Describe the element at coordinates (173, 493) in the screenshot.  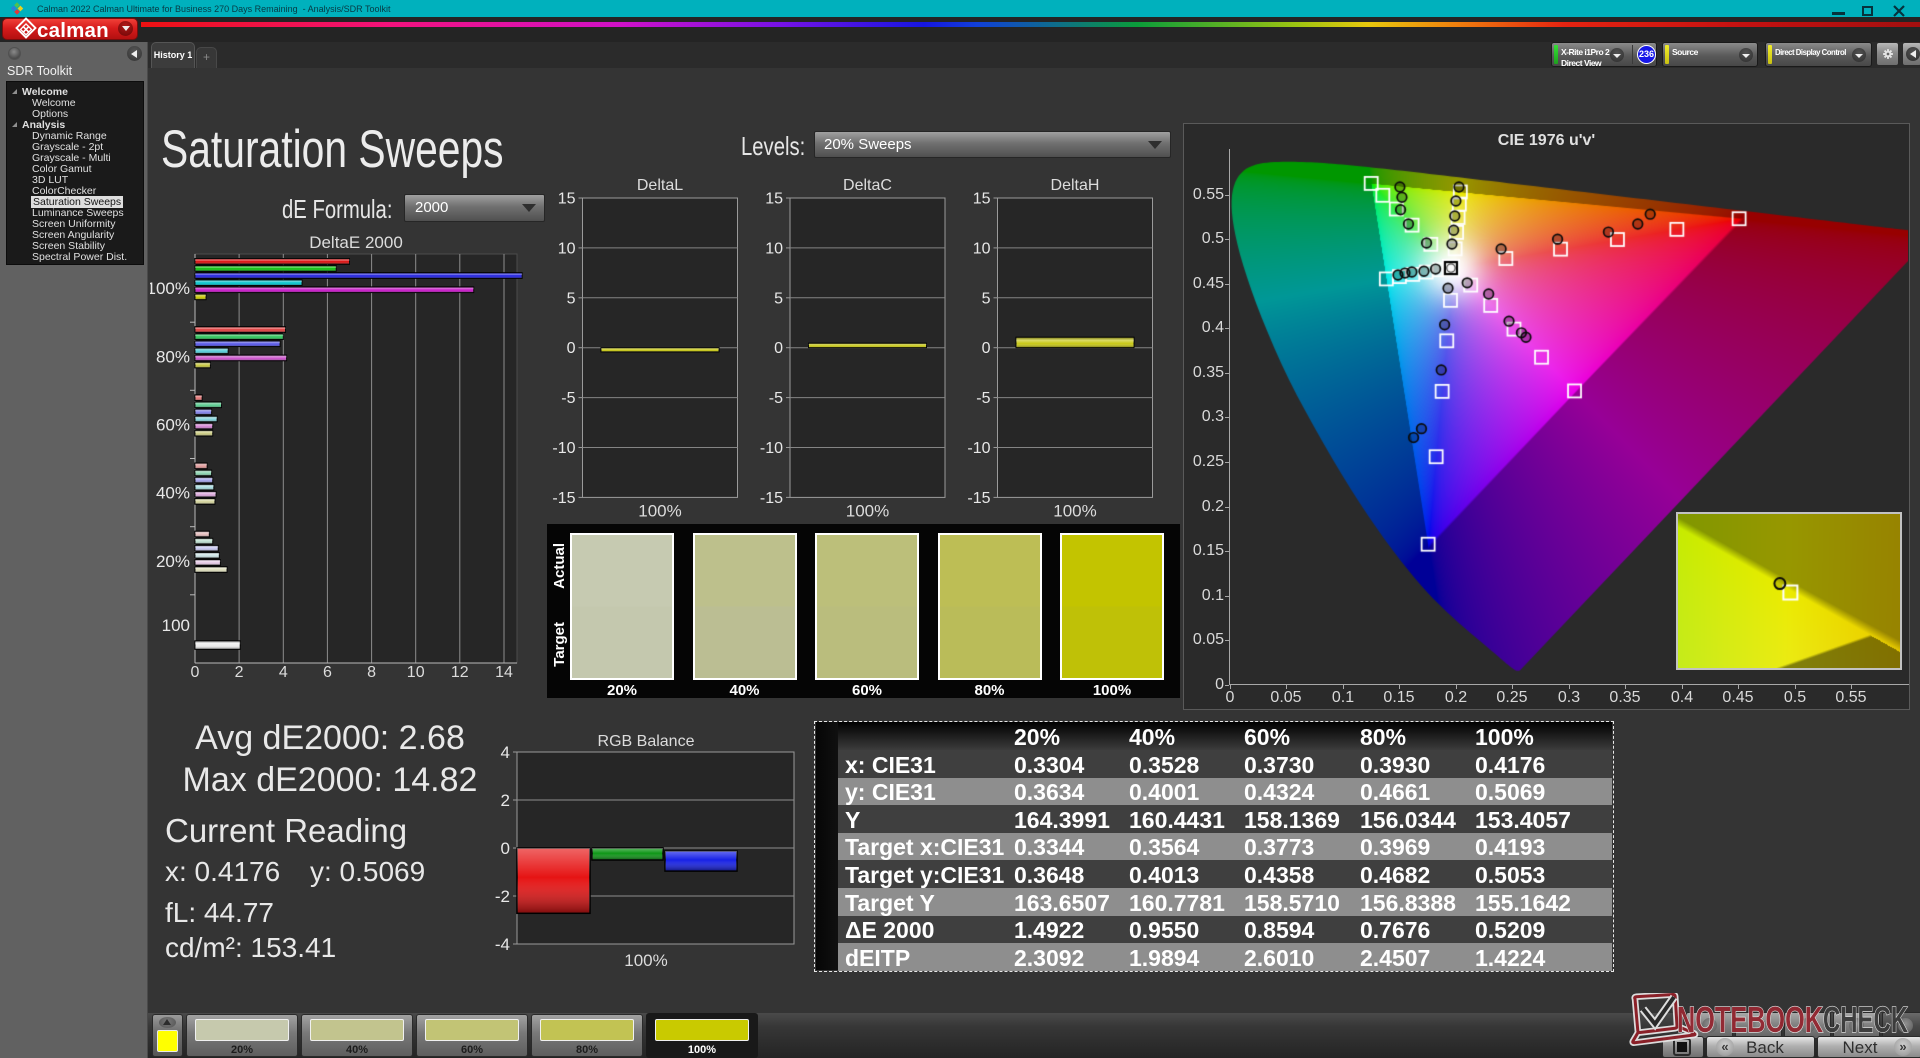
I see `svg-text: 40%` at that location.